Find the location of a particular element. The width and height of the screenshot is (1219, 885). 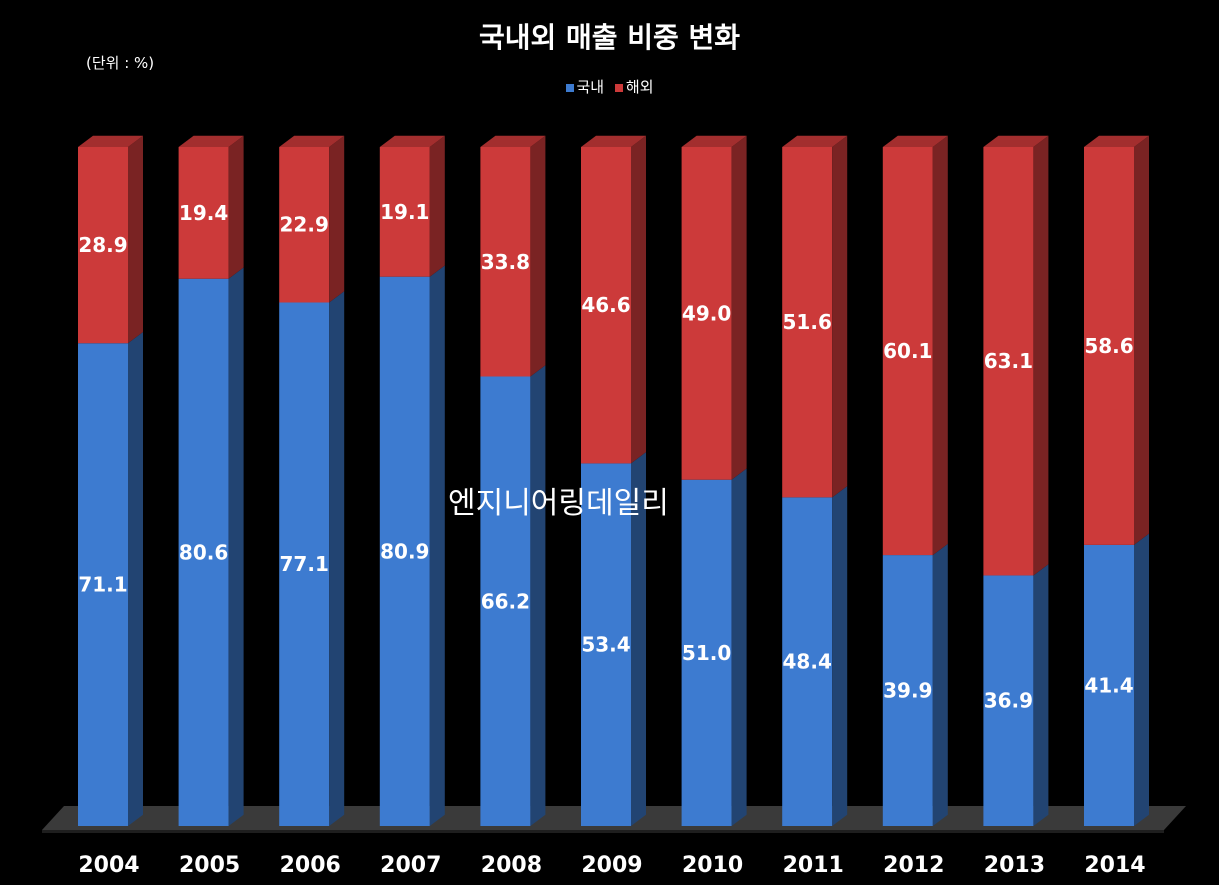

data-label-overseas: 19.4 is located at coordinates (203, 213).